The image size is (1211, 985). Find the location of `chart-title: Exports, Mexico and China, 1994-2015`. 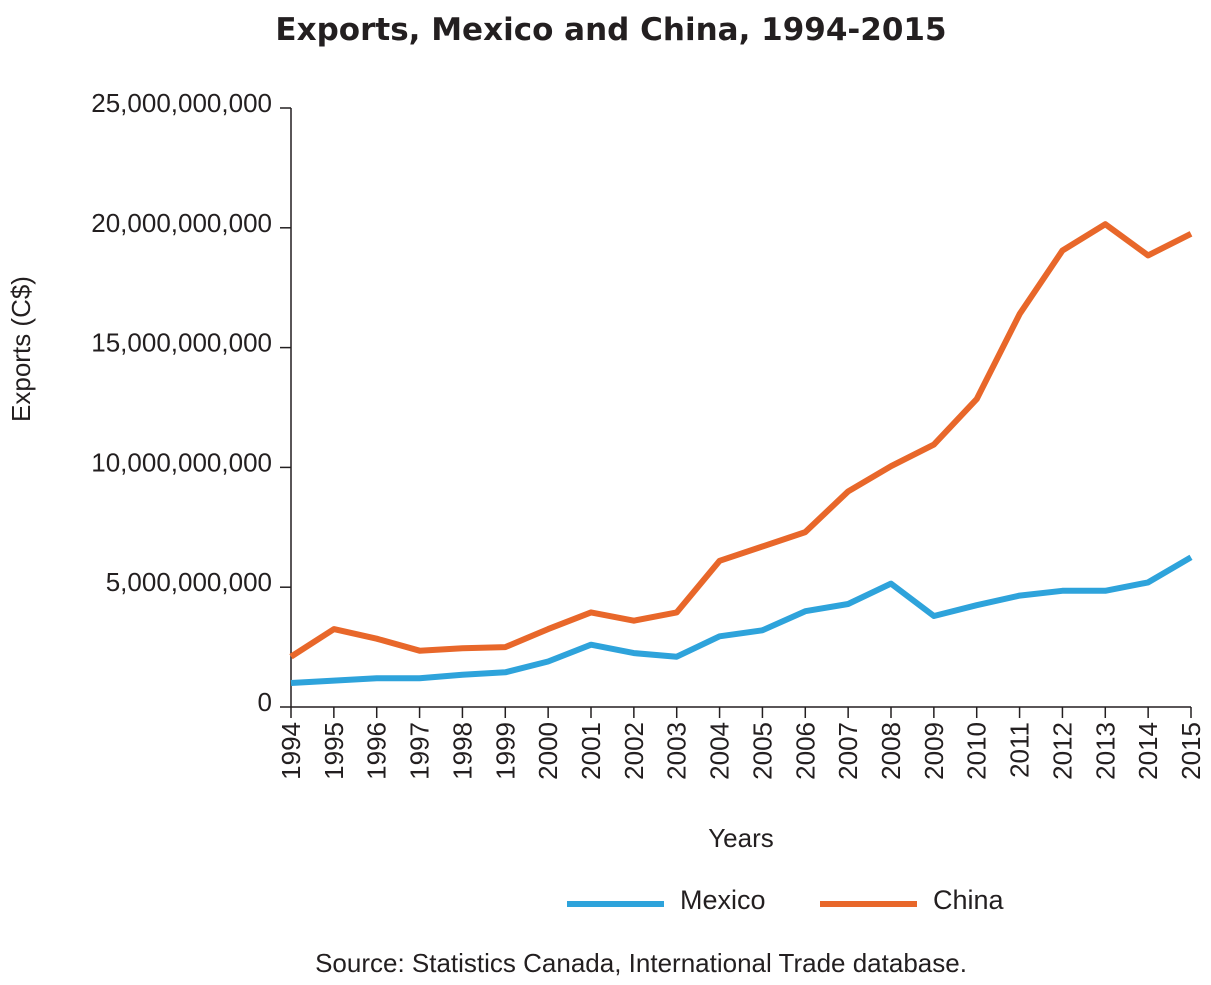

chart-title: Exports, Mexico and China, 1994-2015 is located at coordinates (610, 30).